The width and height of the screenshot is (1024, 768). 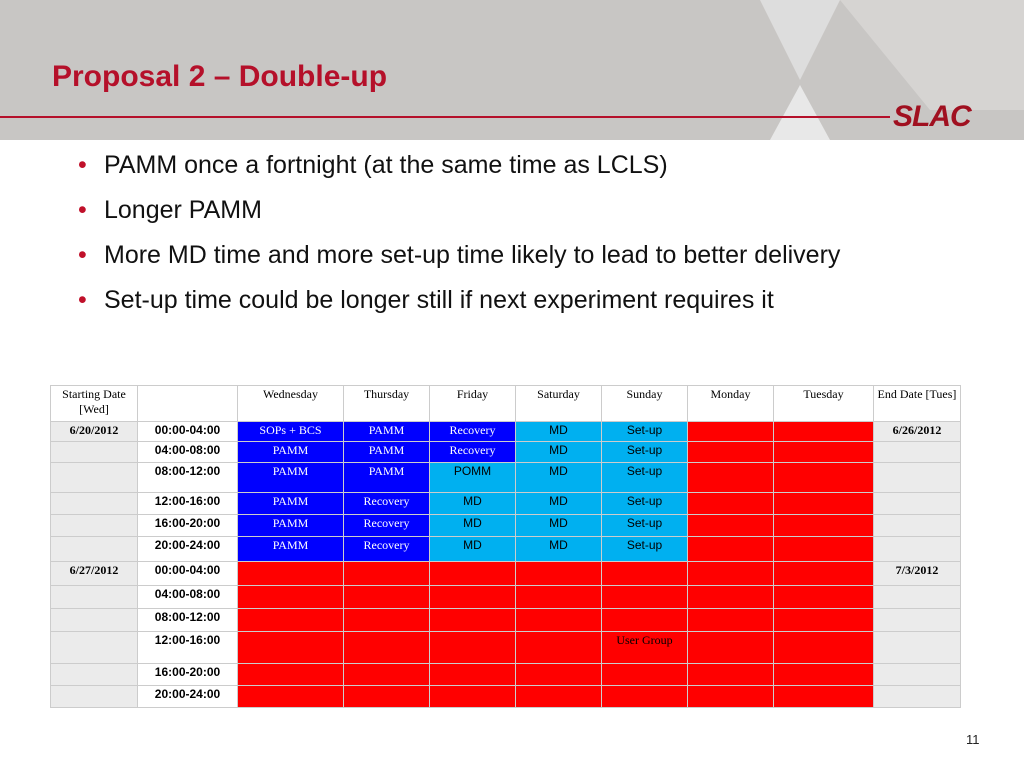 I want to click on table-row: 04:00-08:00, so click(x=505, y=597).